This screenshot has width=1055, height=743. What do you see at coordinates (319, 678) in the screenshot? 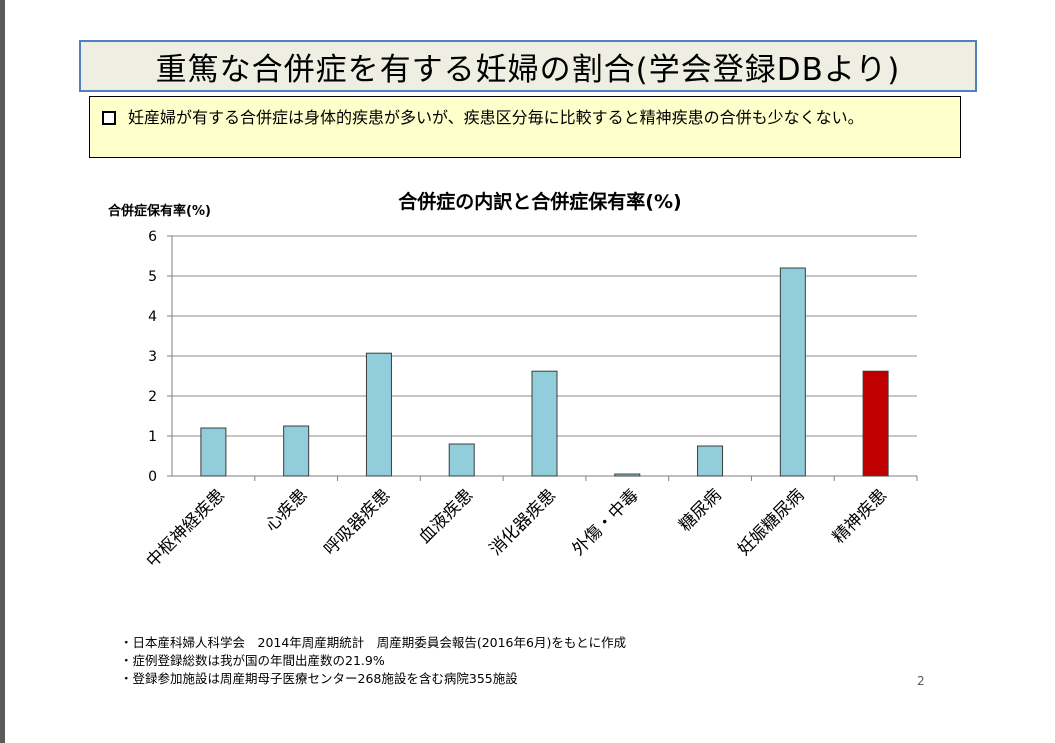
I see `footnote-facilities: ・登録参加施設は周産期母子医療センター268施設を含む病院355施設` at bounding box center [319, 678].